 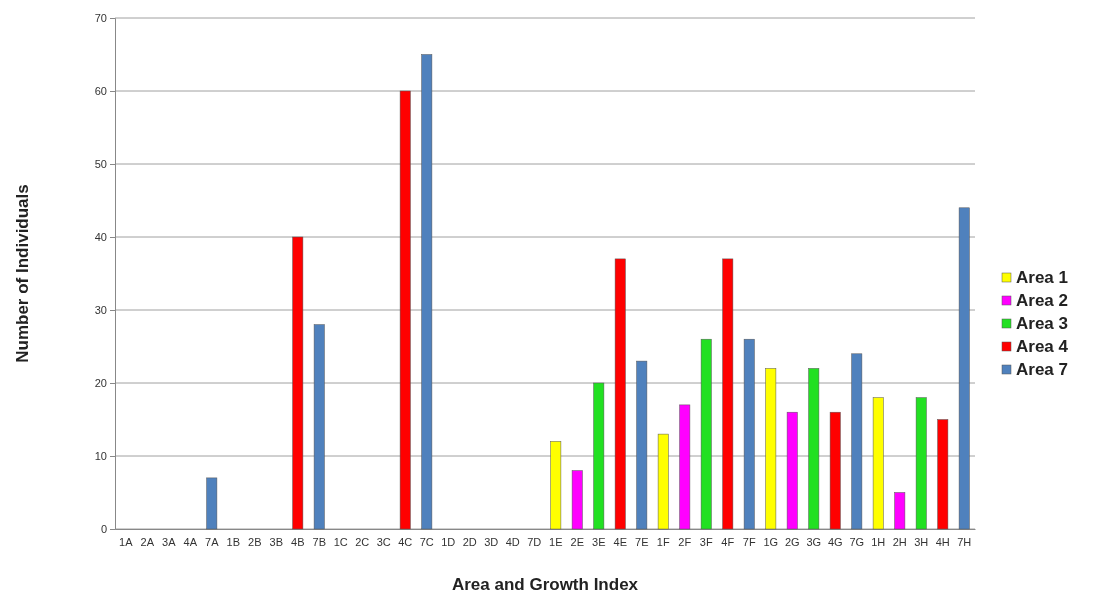 I want to click on x-tick-label: 3D, so click(x=491, y=541).